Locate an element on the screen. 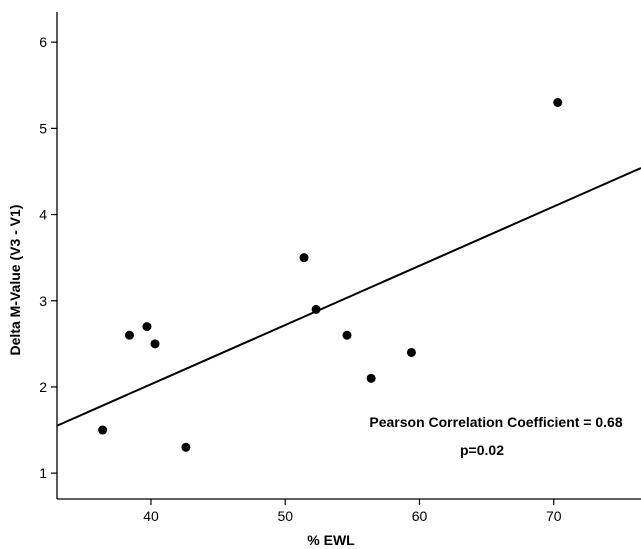  y-tick-label: 6 is located at coordinates (43, 42).